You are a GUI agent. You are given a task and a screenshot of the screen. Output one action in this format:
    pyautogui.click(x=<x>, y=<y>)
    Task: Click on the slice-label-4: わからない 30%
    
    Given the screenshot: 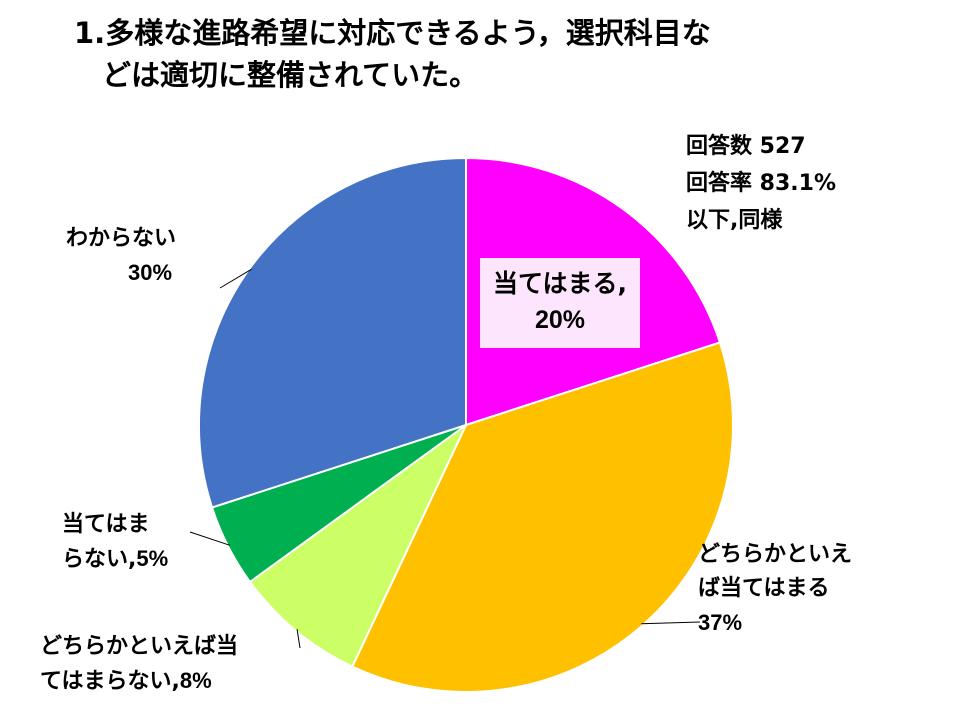 What is the action you would take?
    pyautogui.click(x=121, y=256)
    